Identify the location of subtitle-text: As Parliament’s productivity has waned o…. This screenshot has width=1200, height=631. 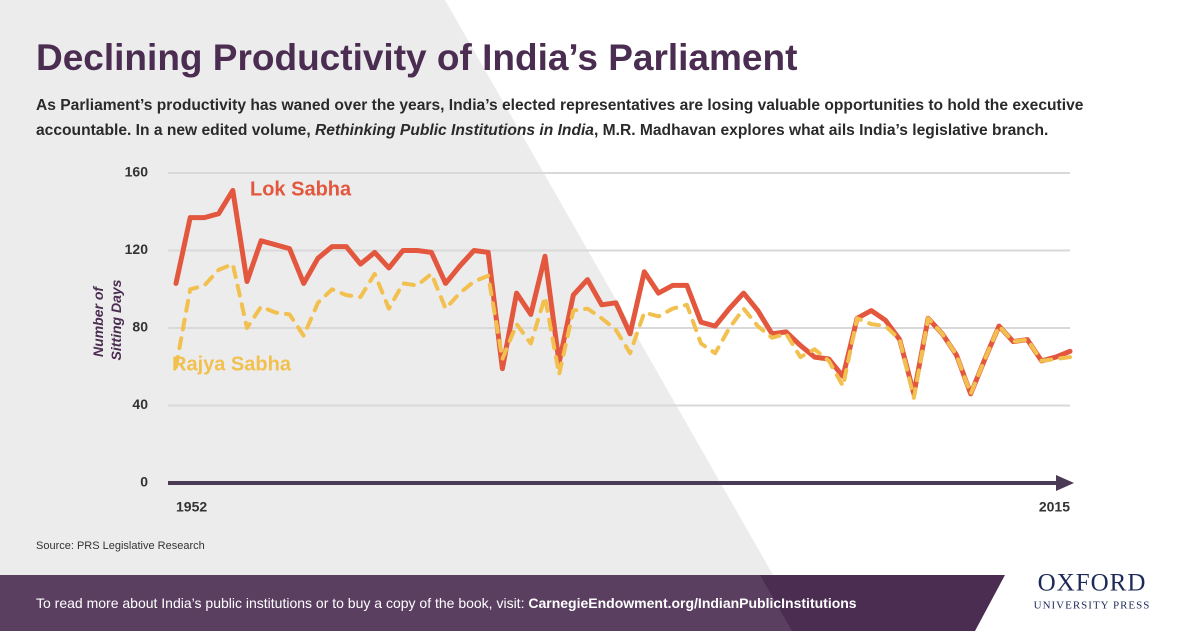
(560, 118).